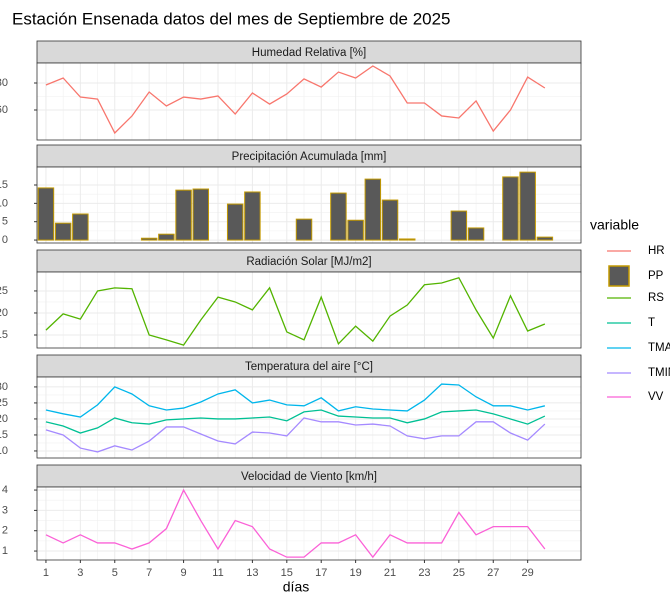  I want to click on x-tick-label: 15, so click(287, 573).